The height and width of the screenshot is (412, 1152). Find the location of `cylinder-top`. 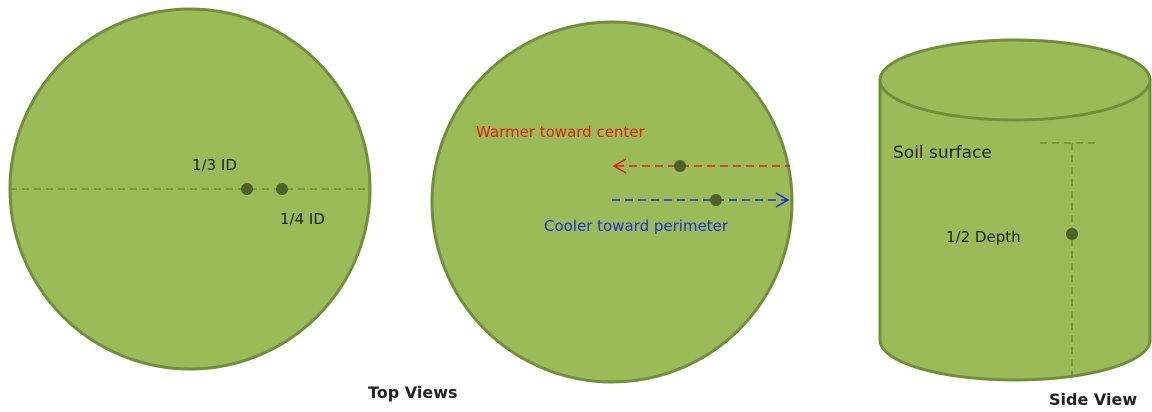

cylinder-top is located at coordinates (1015, 80).